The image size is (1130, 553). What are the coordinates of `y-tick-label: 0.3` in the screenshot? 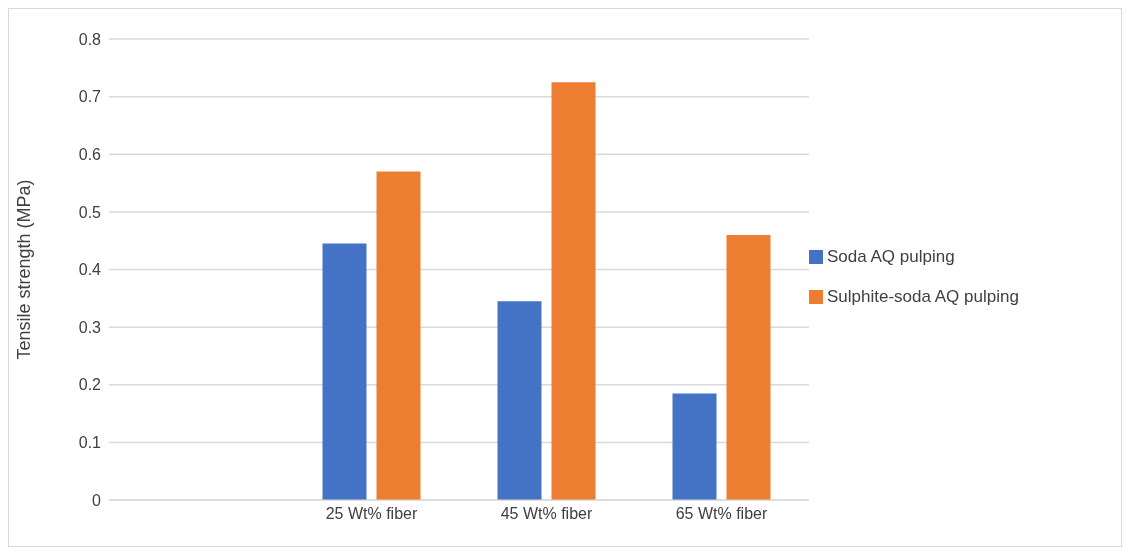 It's located at (90, 327).